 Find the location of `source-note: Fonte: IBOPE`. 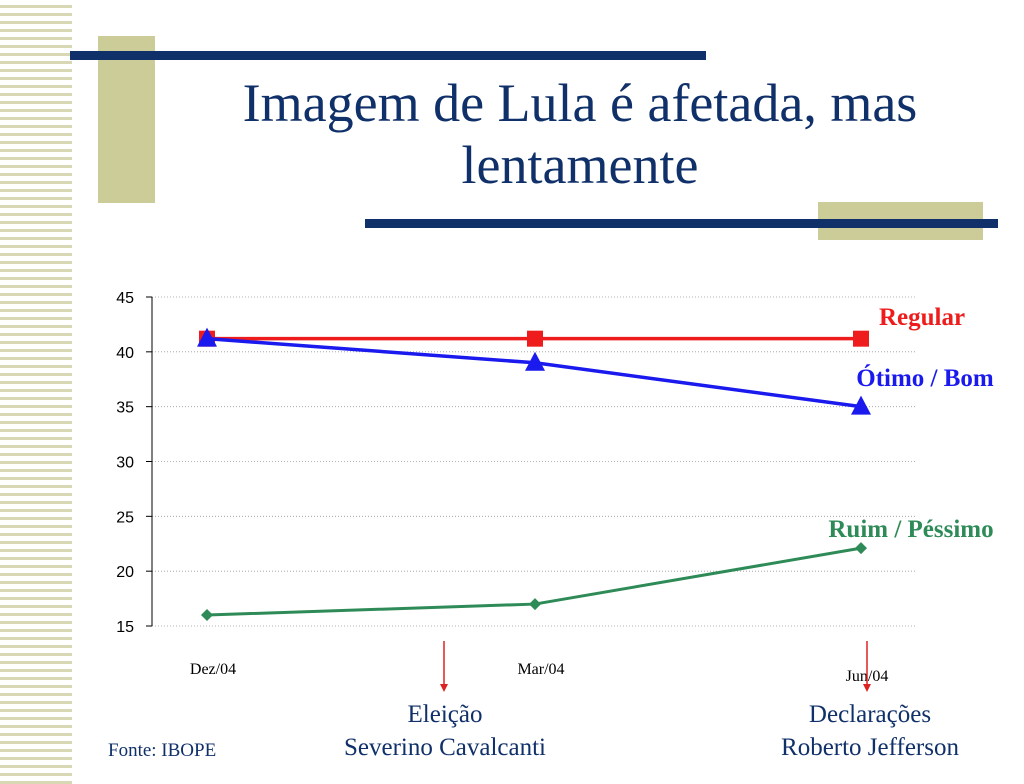

source-note: Fonte: IBOPE is located at coordinates (162, 750).